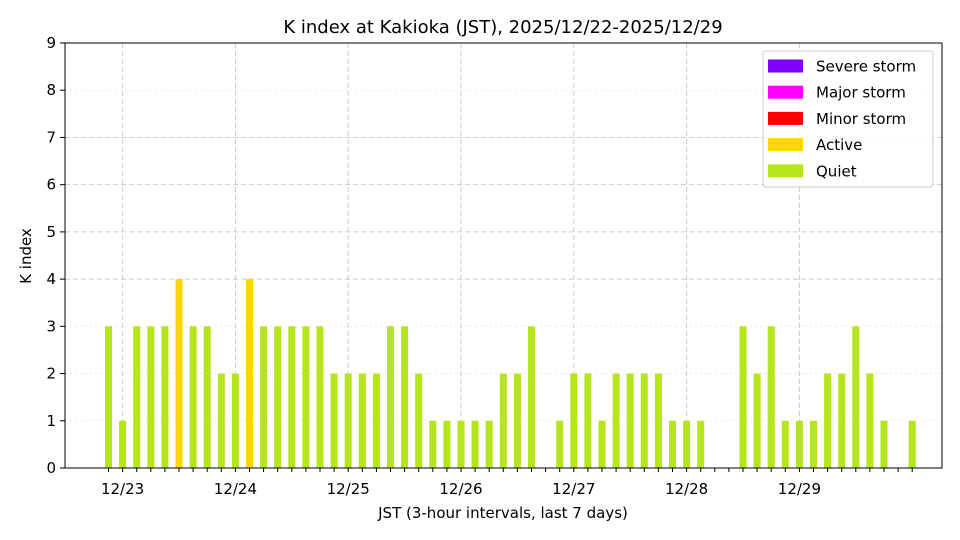 This screenshot has width=960, height=540. What do you see at coordinates (51, 421) in the screenshot?
I see `y-tick-label: 1` at bounding box center [51, 421].